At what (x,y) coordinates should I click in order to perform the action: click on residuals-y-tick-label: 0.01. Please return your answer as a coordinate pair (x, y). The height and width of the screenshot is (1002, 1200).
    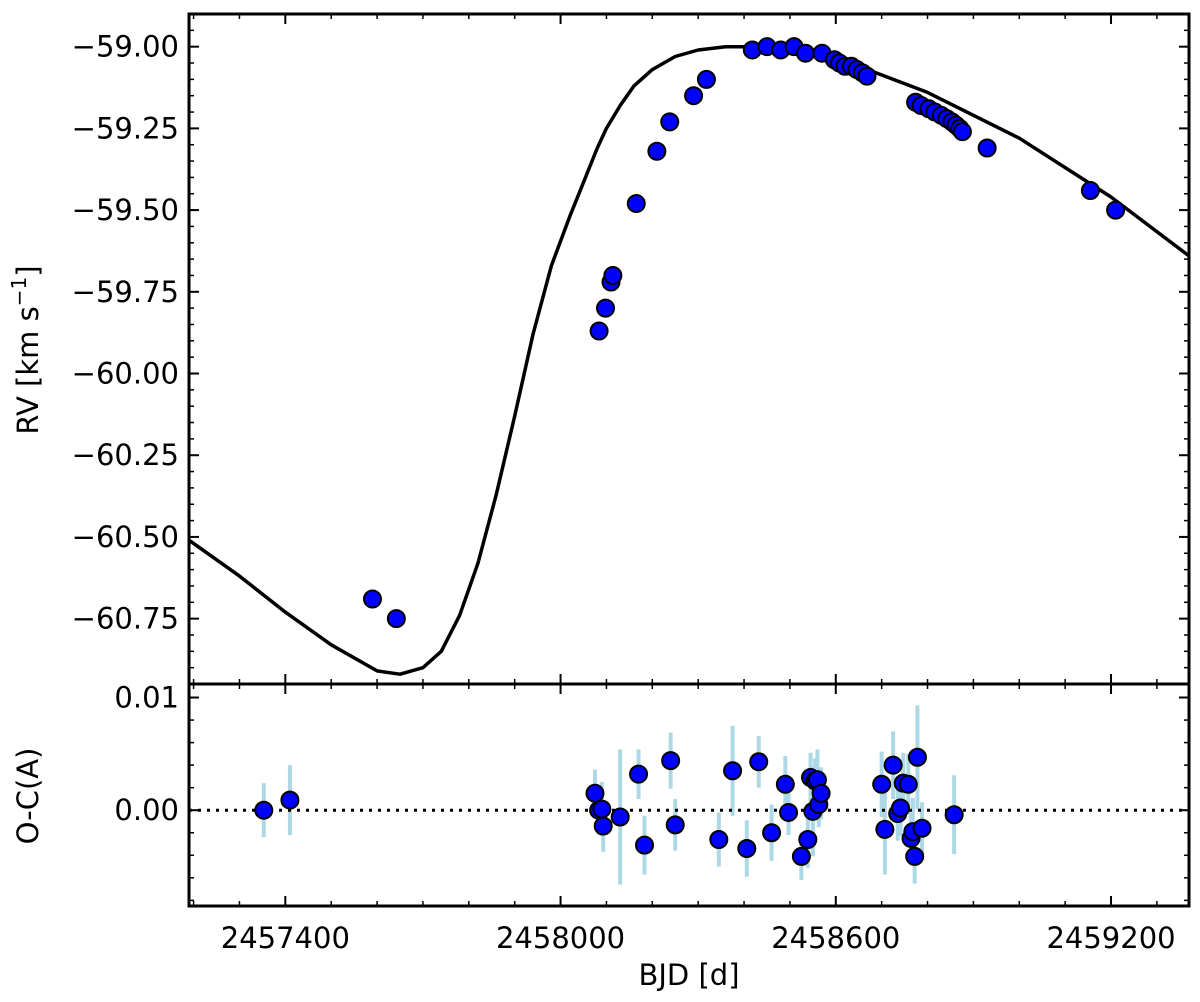
    Looking at the image, I should click on (146, 698).